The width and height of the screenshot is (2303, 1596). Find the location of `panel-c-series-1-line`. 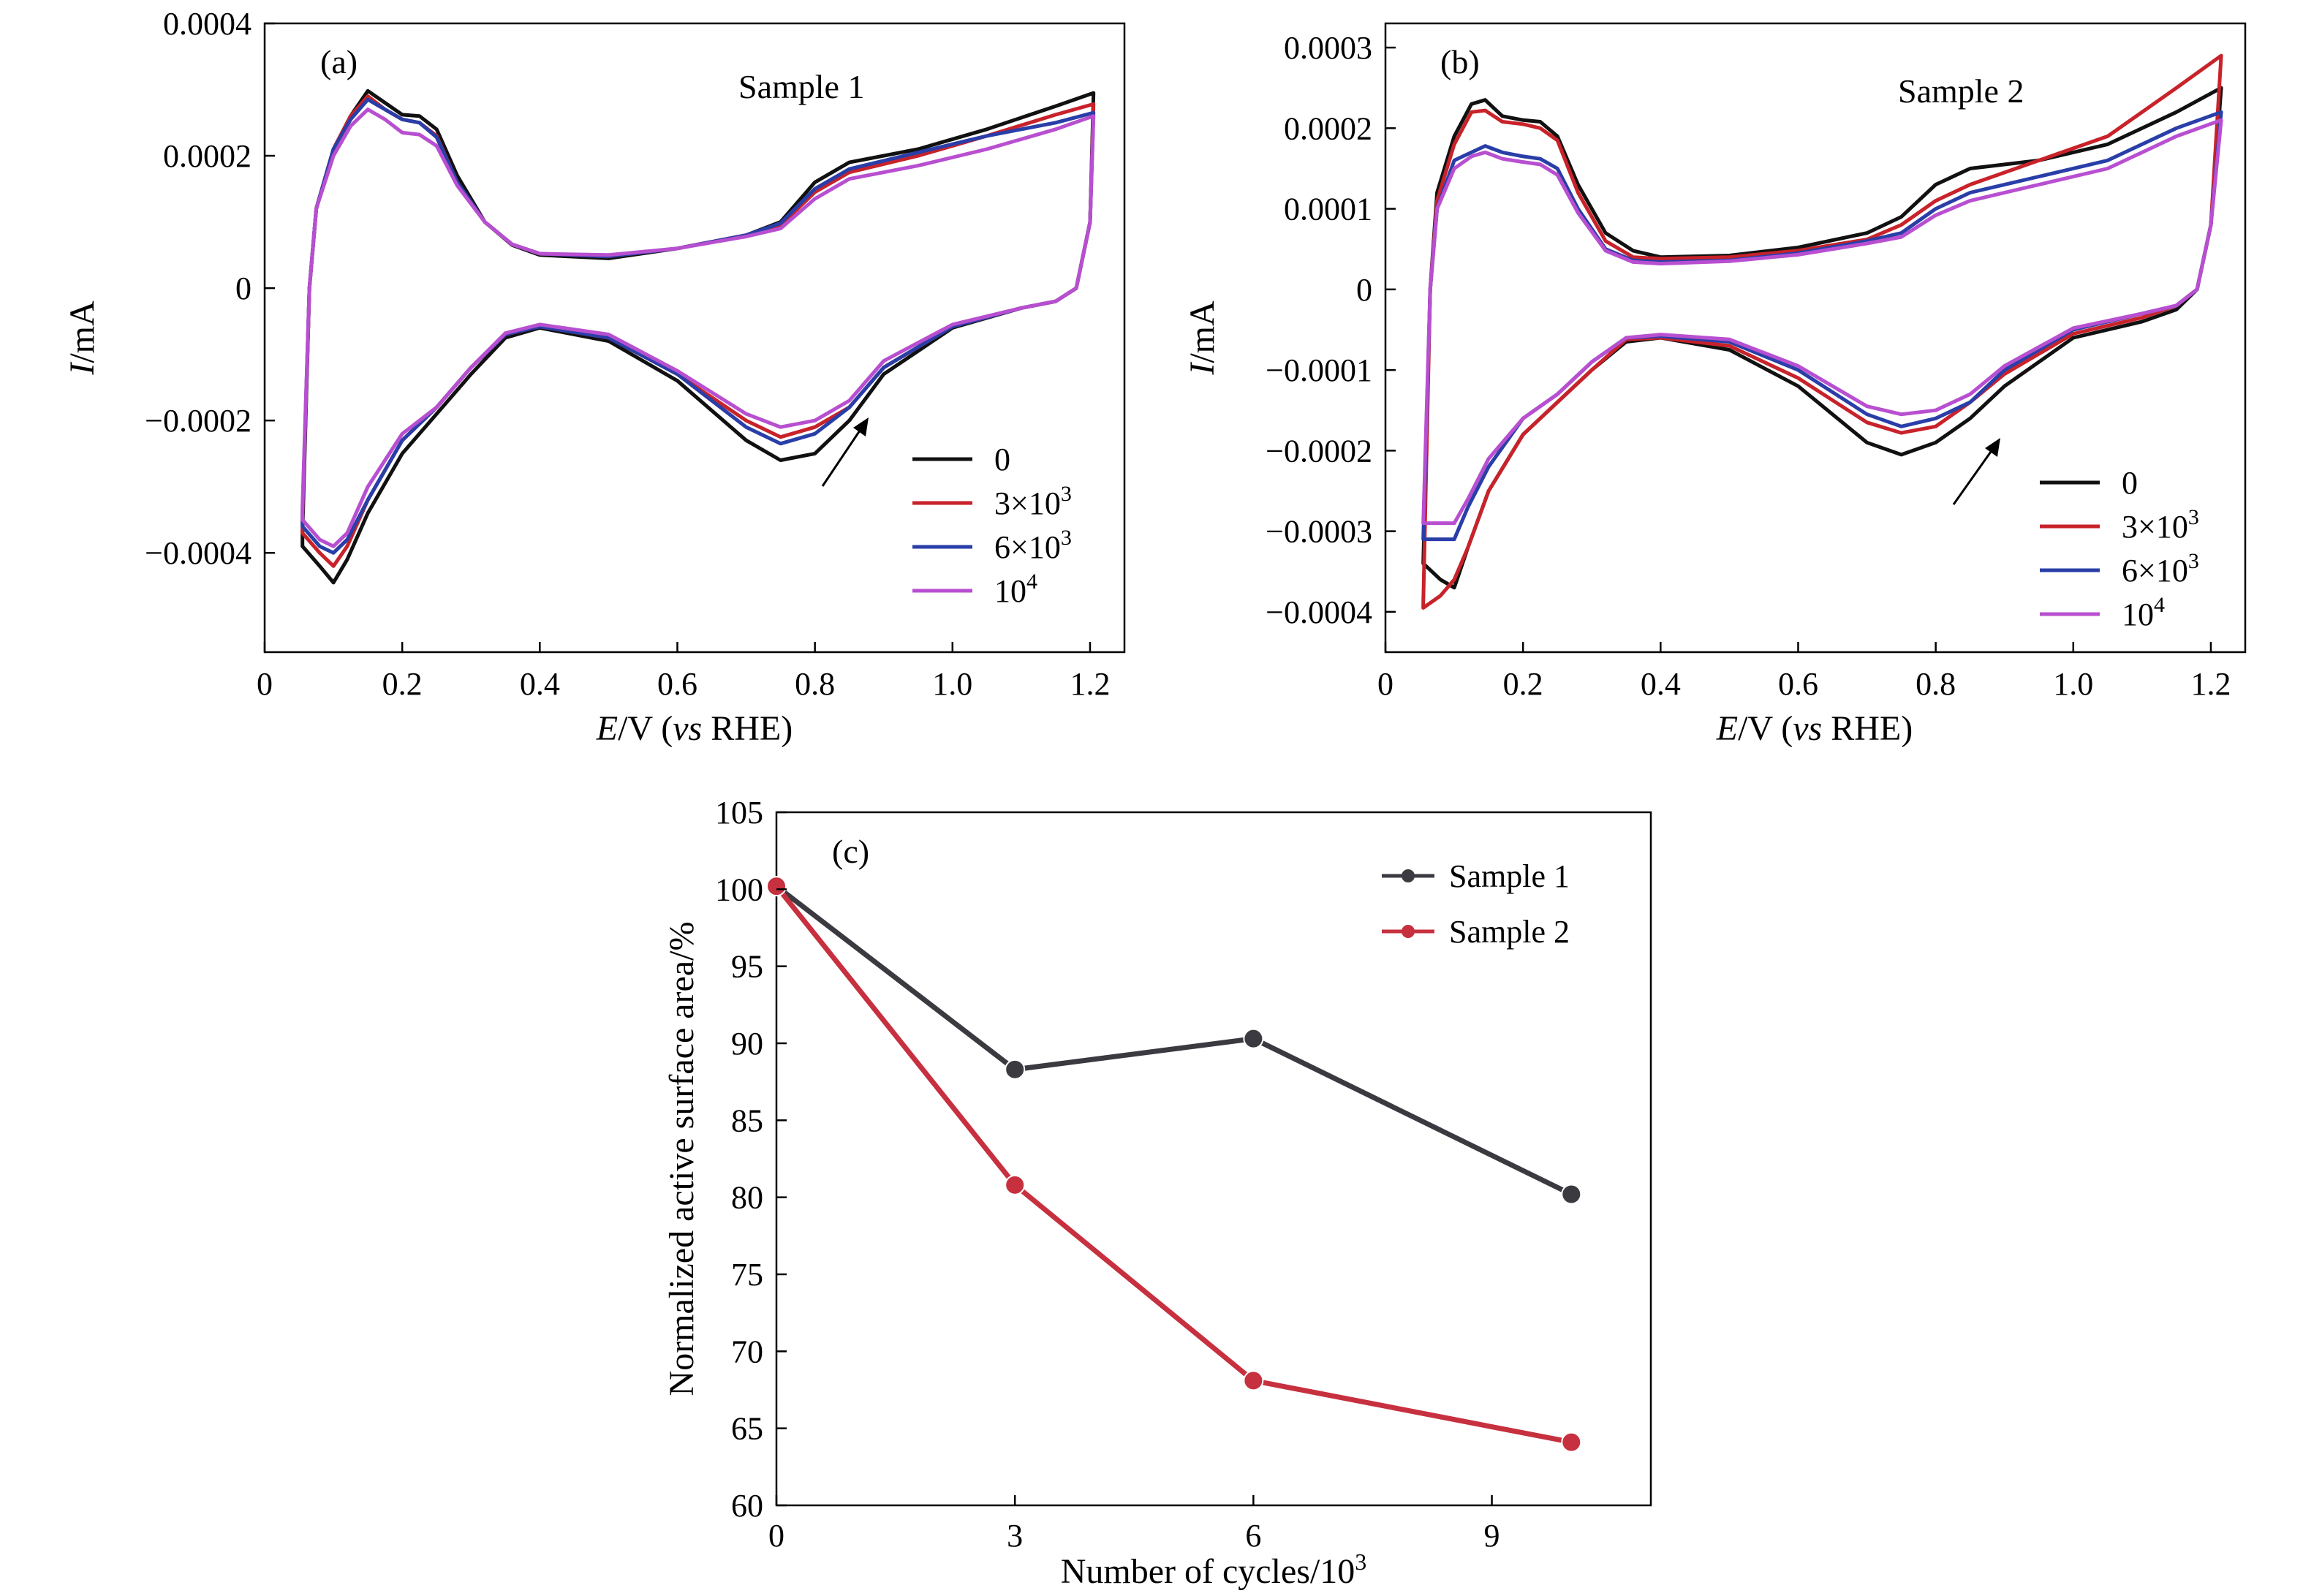

panel-c-series-1-line is located at coordinates (1173, 1164).